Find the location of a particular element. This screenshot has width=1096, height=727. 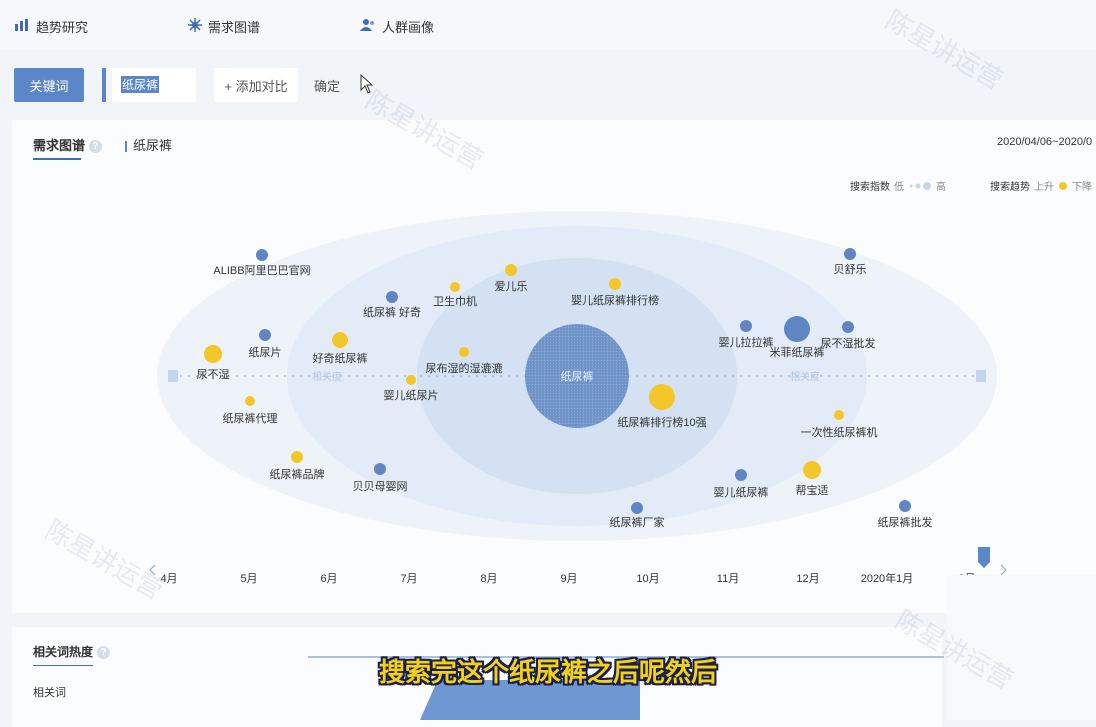

month-tick-label: 2020年1月 is located at coordinates (887, 579).